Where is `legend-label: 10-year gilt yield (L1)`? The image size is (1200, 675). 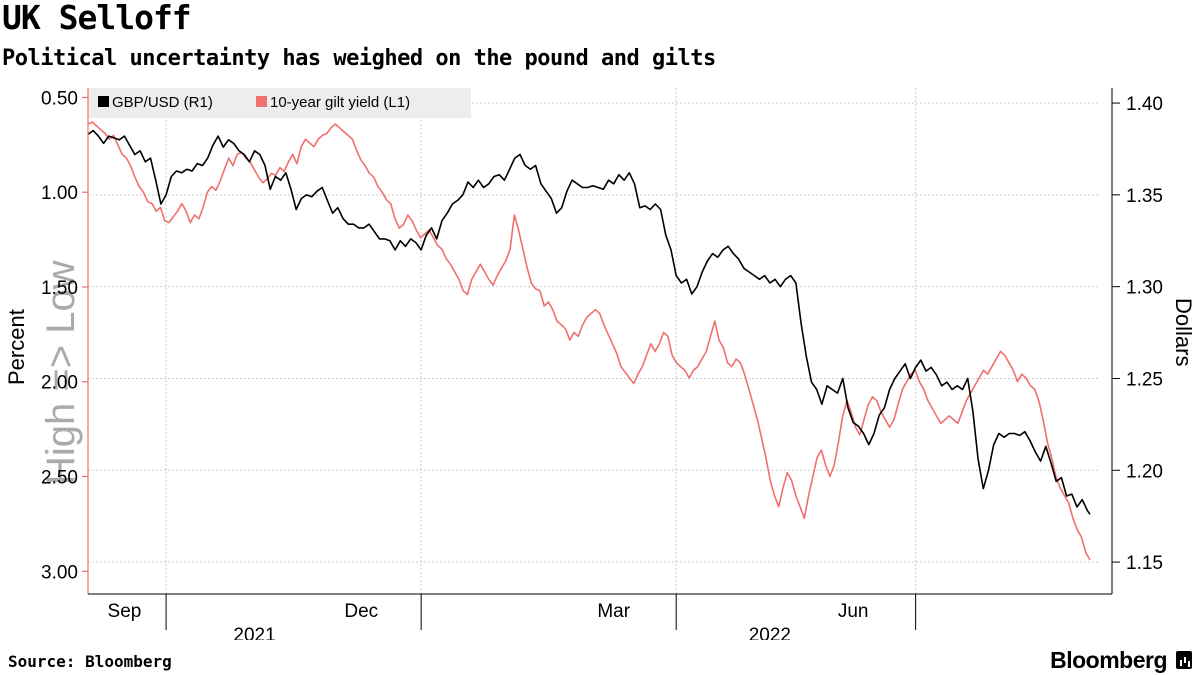
legend-label: 10-year gilt yield (L1) is located at coordinates (340, 102).